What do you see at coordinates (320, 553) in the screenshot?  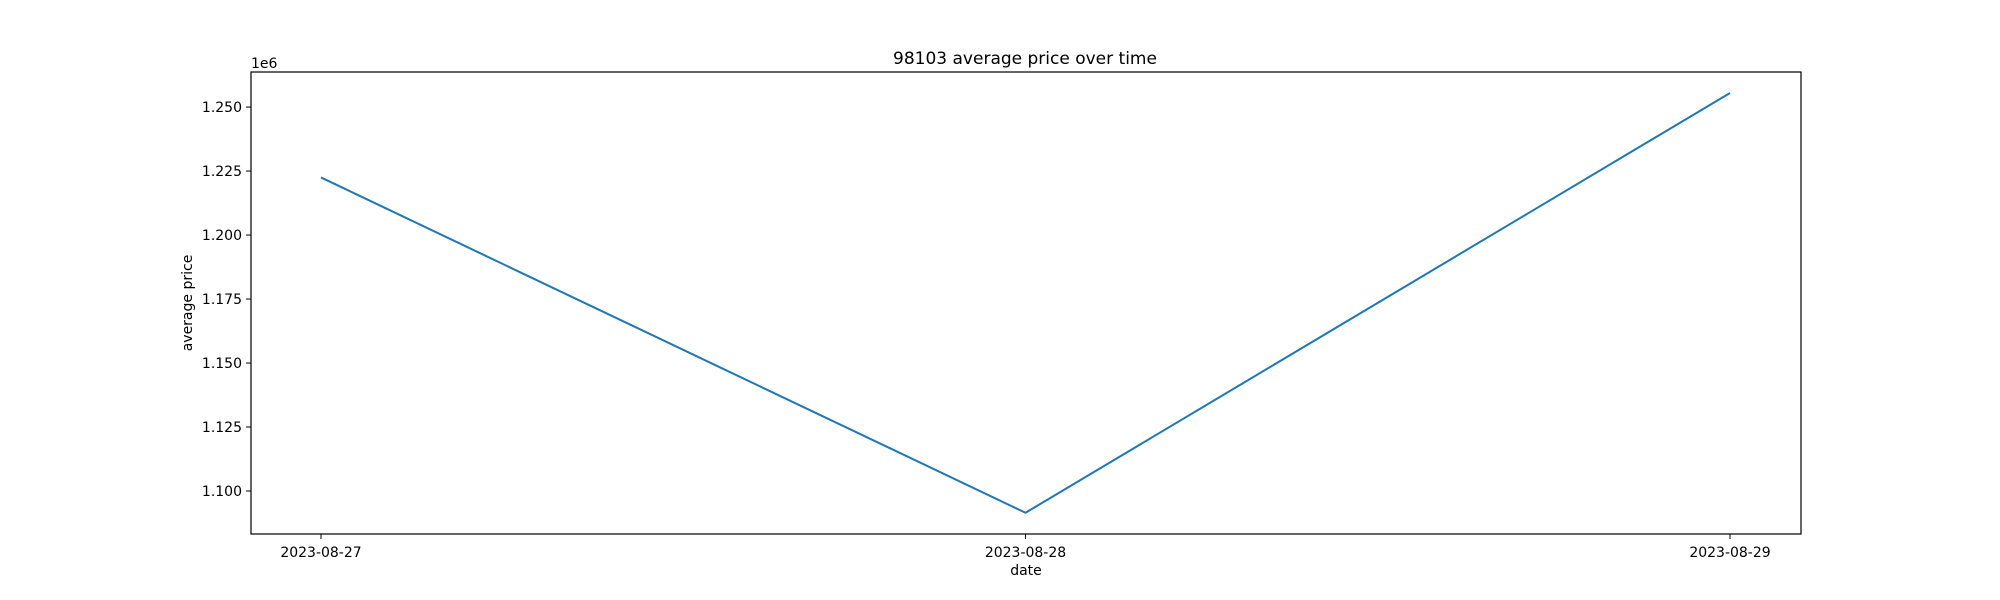 I see `x-tick-label: 2023-08-27` at bounding box center [320, 553].